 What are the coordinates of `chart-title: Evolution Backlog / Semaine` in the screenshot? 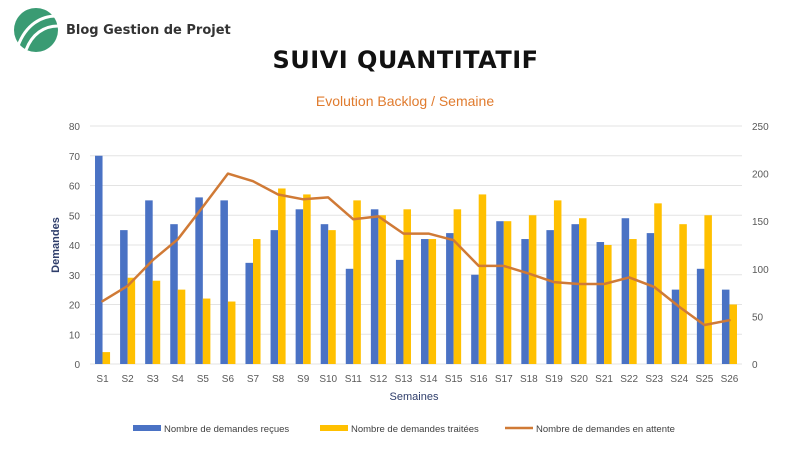 It's located at (405, 101).